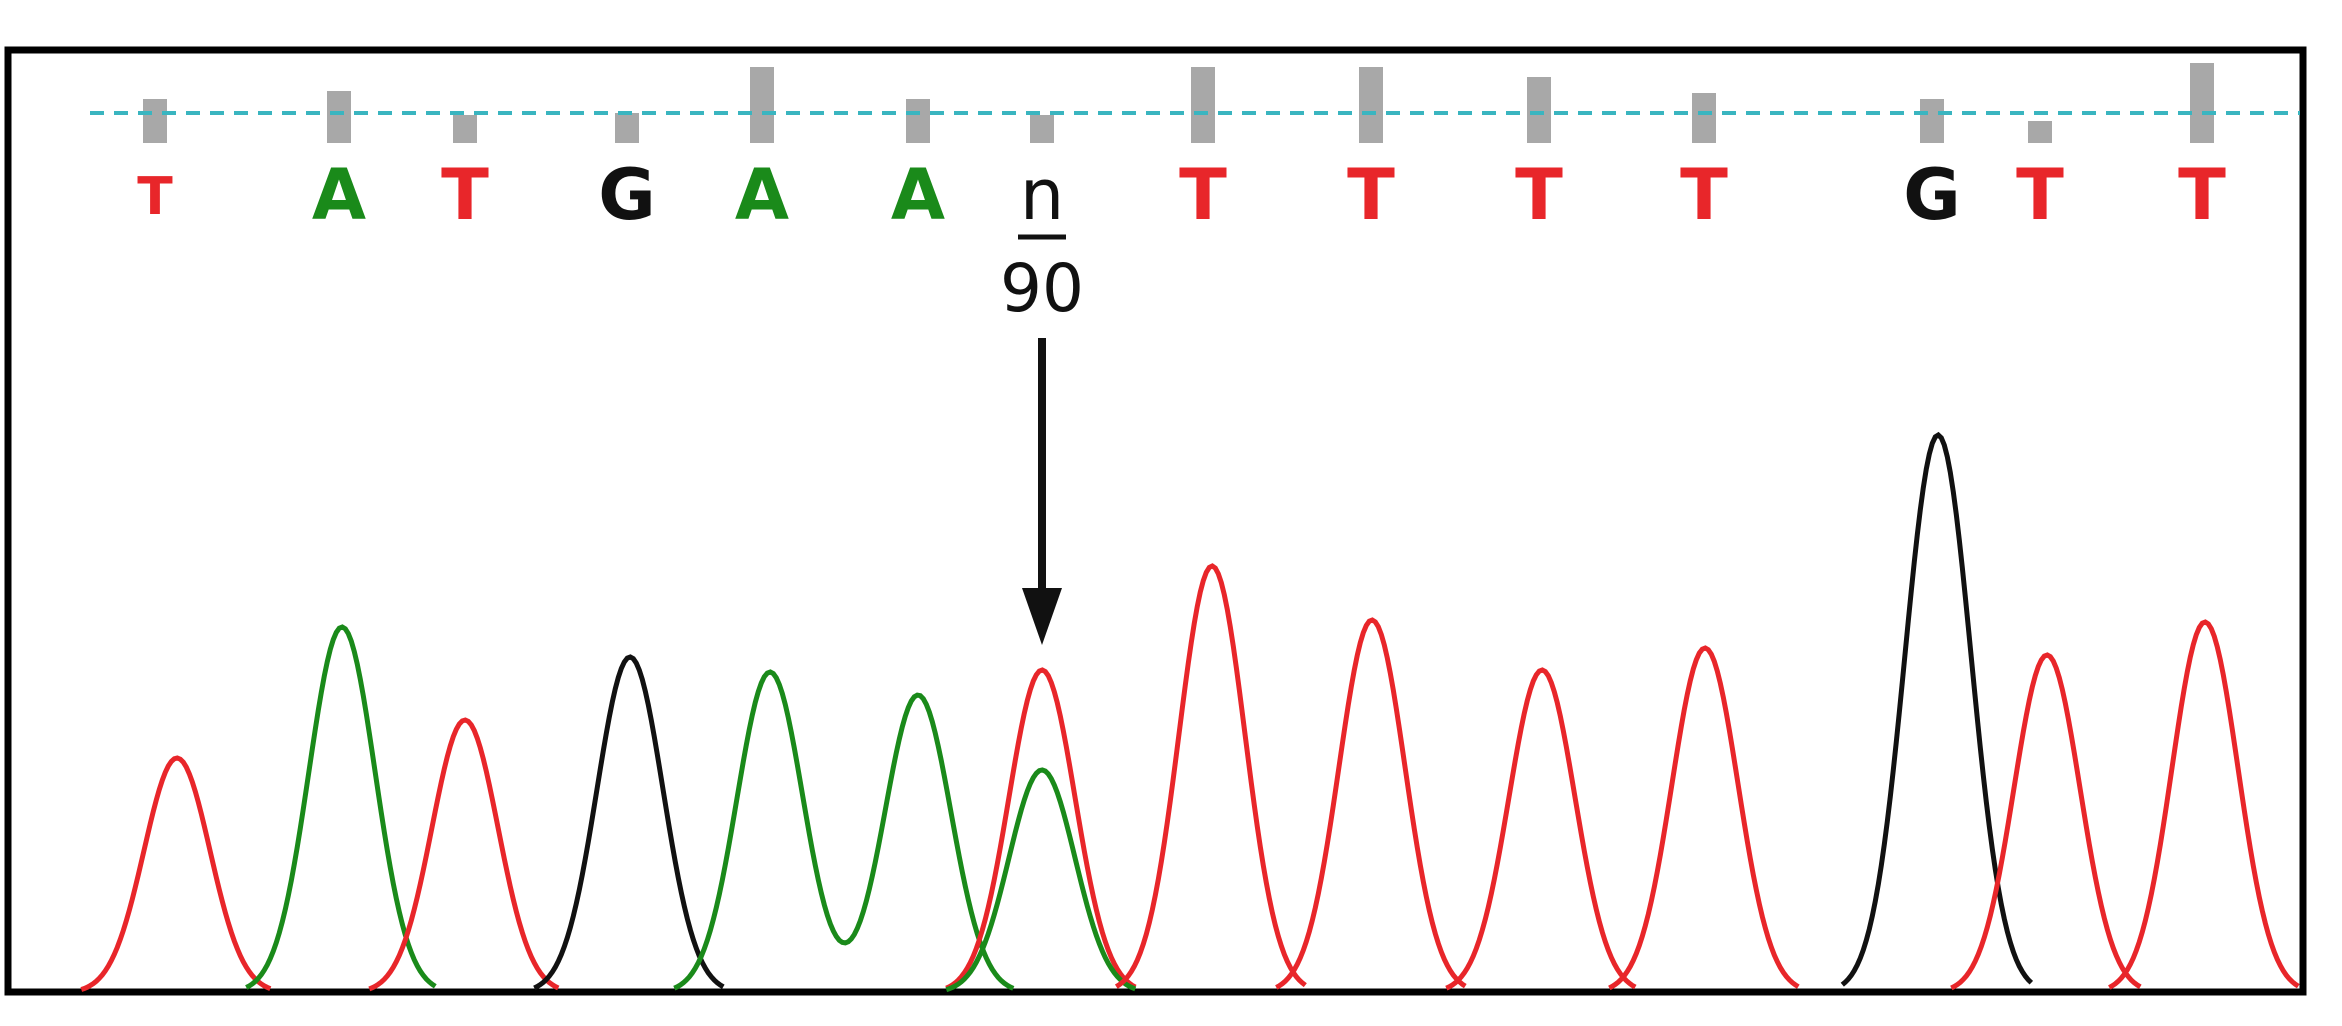 The image size is (2342, 1026). I want to click on base-call: n, so click(1042, 195).